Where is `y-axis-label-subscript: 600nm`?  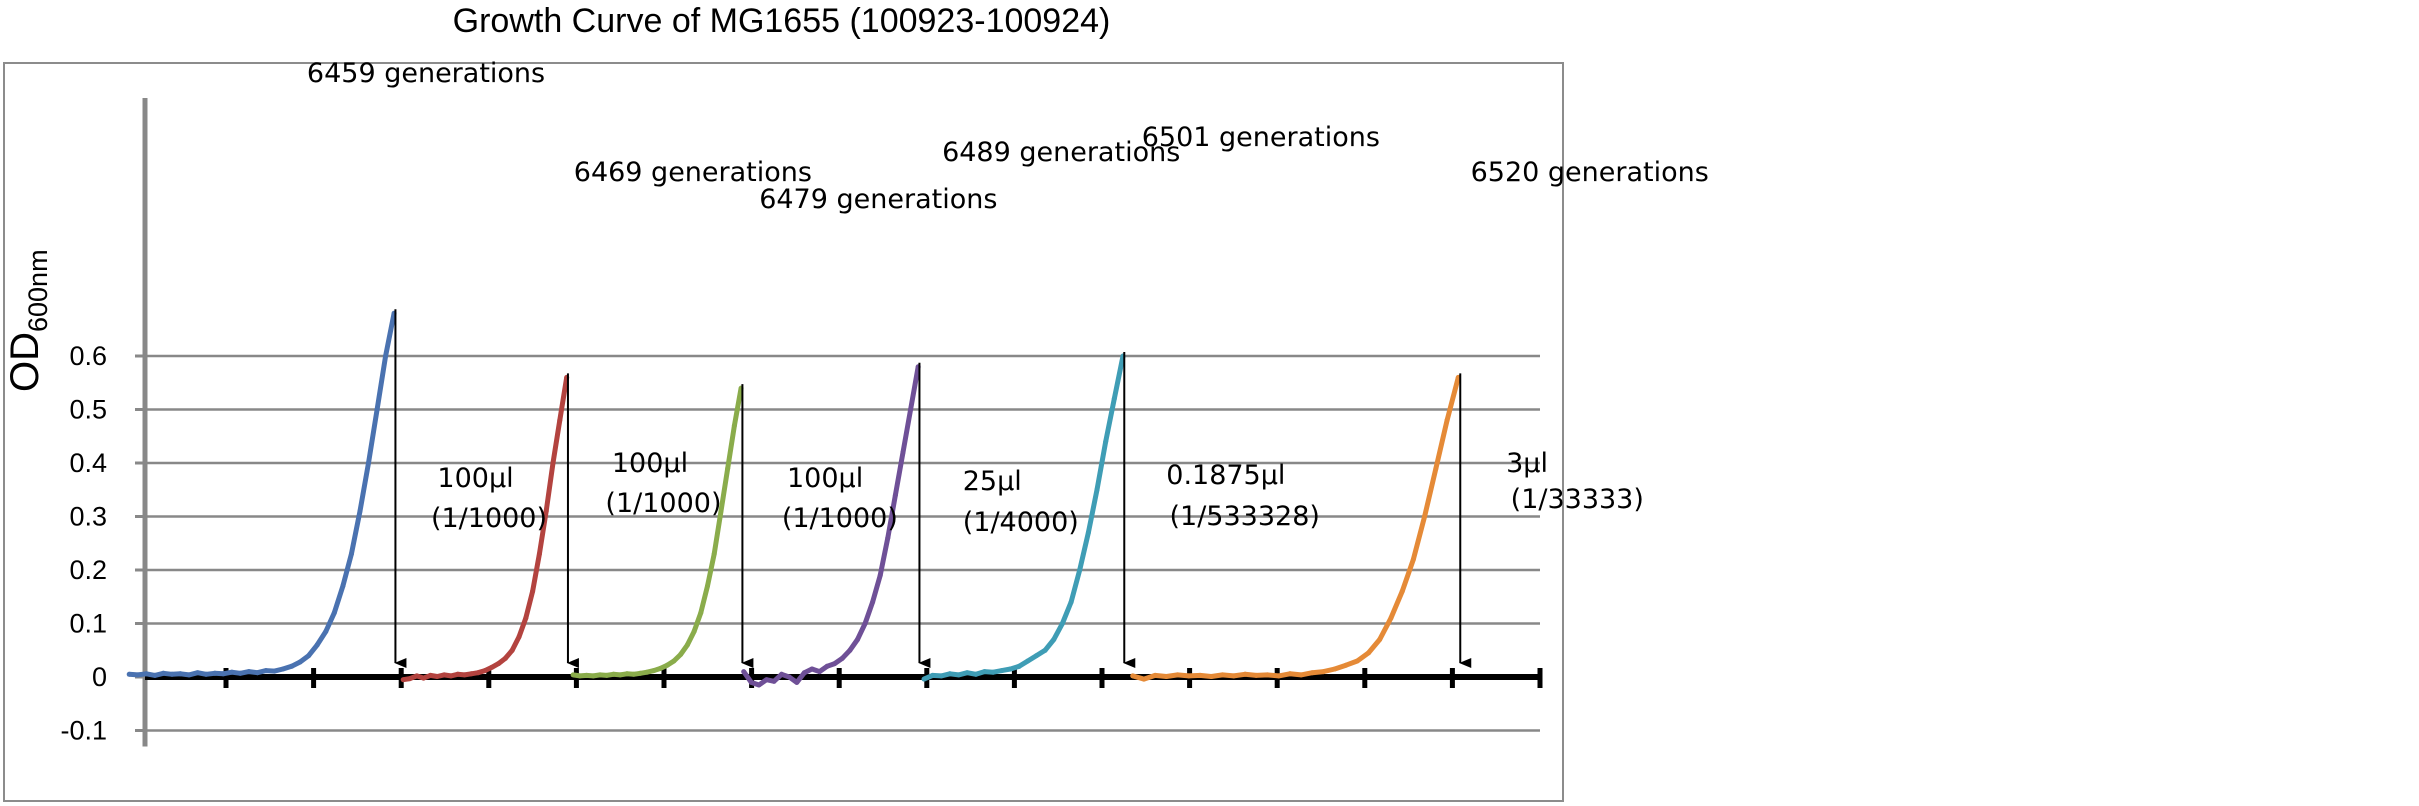 y-axis-label-subscript: 600nm is located at coordinates (38, 290).